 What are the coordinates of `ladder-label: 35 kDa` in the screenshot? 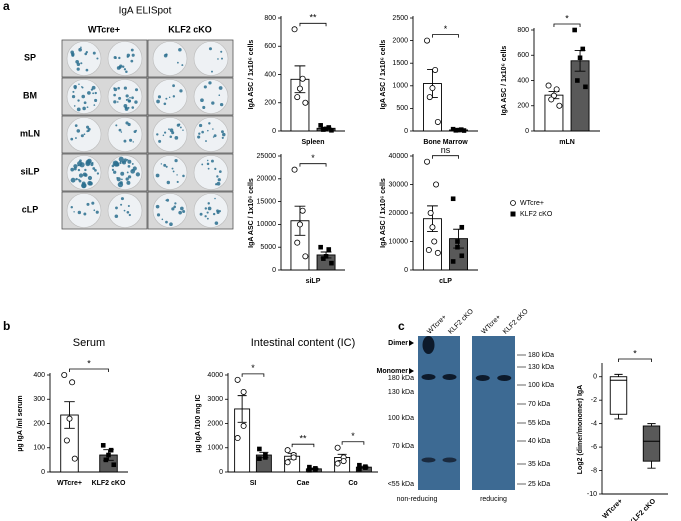 It's located at (539, 464).